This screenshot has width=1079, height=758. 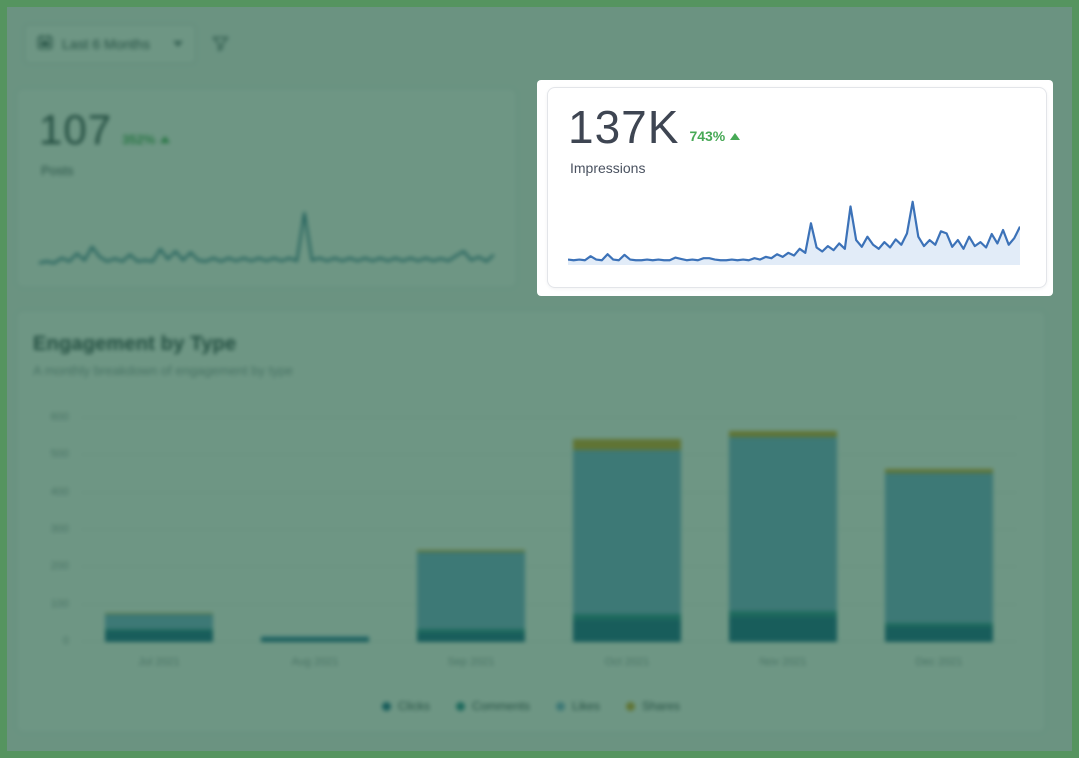 I want to click on impressions-value: 137K, so click(x=624, y=127).